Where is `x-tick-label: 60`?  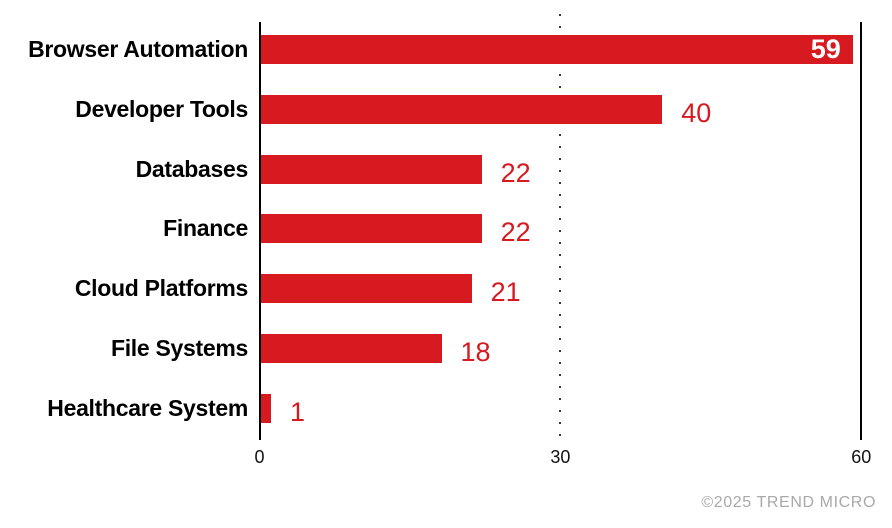 x-tick-label: 60 is located at coordinates (861, 457).